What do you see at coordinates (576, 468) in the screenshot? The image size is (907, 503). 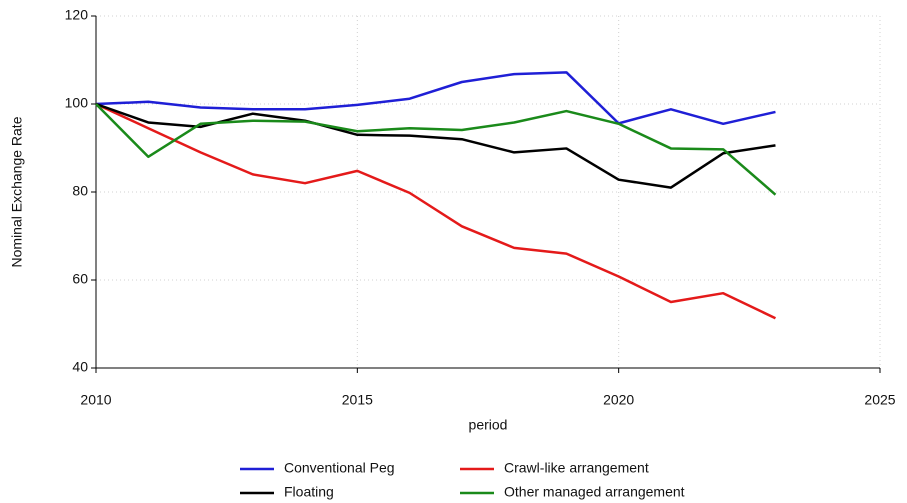 I see `legend-label: Crawl-like arrangement` at bounding box center [576, 468].